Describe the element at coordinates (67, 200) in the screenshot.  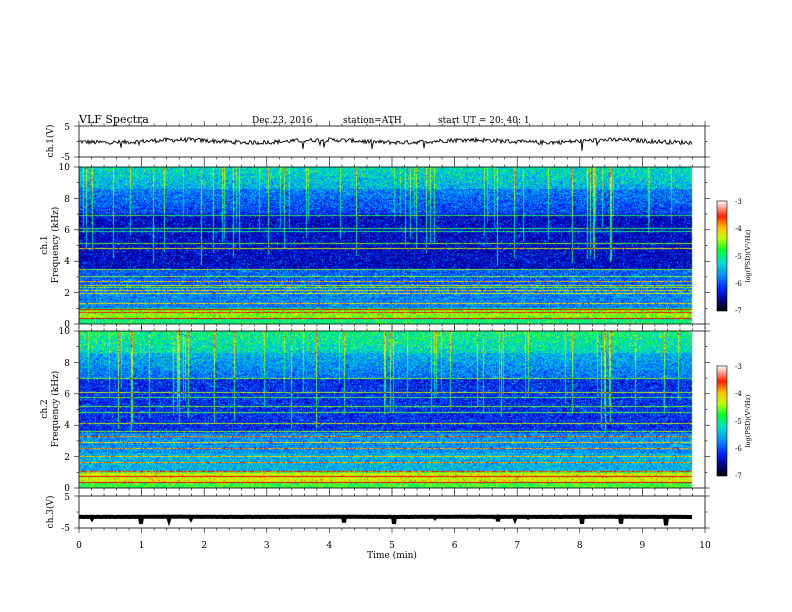
I see `ch1s-ytick-8: 8` at that location.